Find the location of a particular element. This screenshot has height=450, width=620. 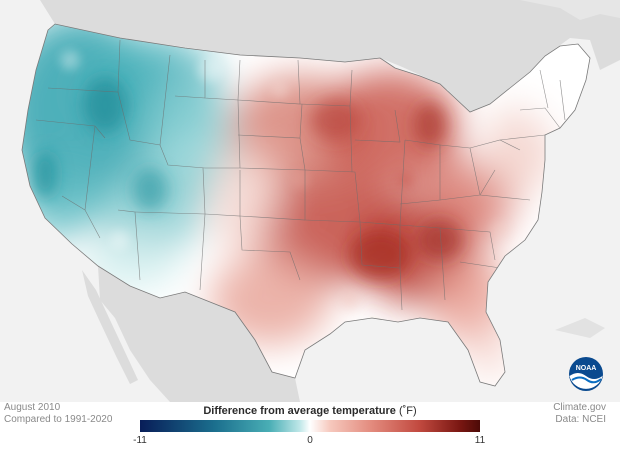

legend-colorbar is located at coordinates (310, 426).